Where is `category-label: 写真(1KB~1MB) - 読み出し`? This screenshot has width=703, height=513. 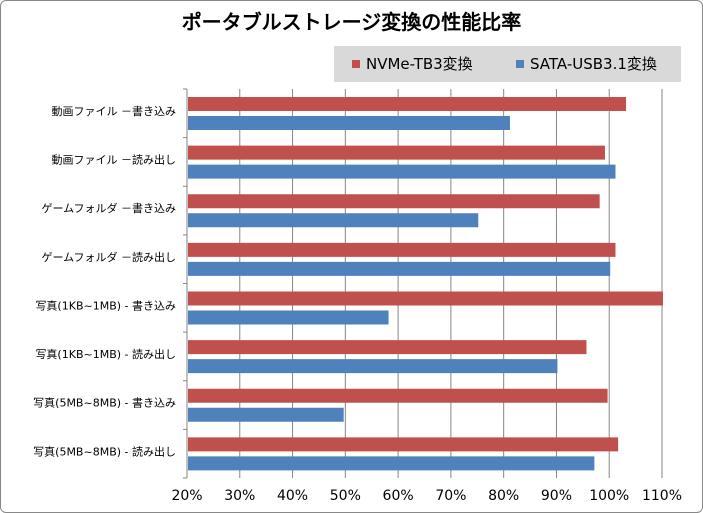 category-label: 写真(1KB~1MB) - 読み出し is located at coordinates (105, 354).